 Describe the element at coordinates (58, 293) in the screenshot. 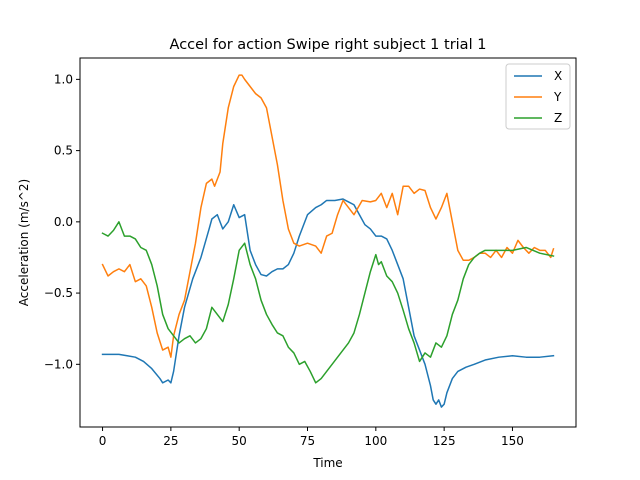

I see `y-tick-label: −0.5` at that location.